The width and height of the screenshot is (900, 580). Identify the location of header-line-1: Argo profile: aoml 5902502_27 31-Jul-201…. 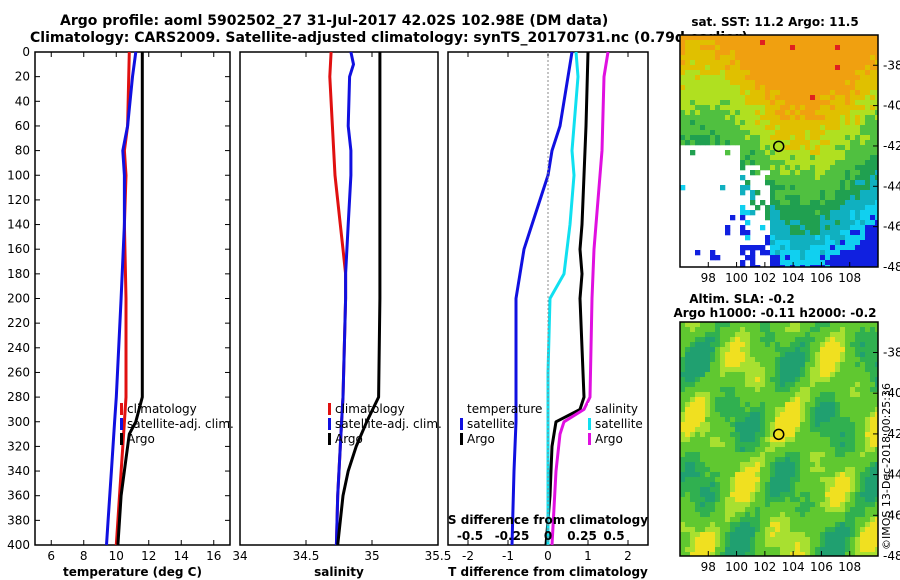
(334, 21).